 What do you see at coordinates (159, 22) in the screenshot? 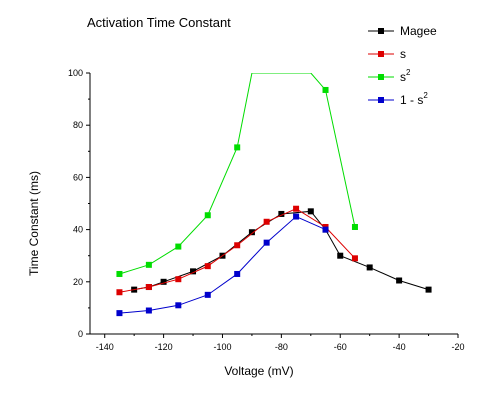
I see `chart-title: Activation Time Constant` at bounding box center [159, 22].